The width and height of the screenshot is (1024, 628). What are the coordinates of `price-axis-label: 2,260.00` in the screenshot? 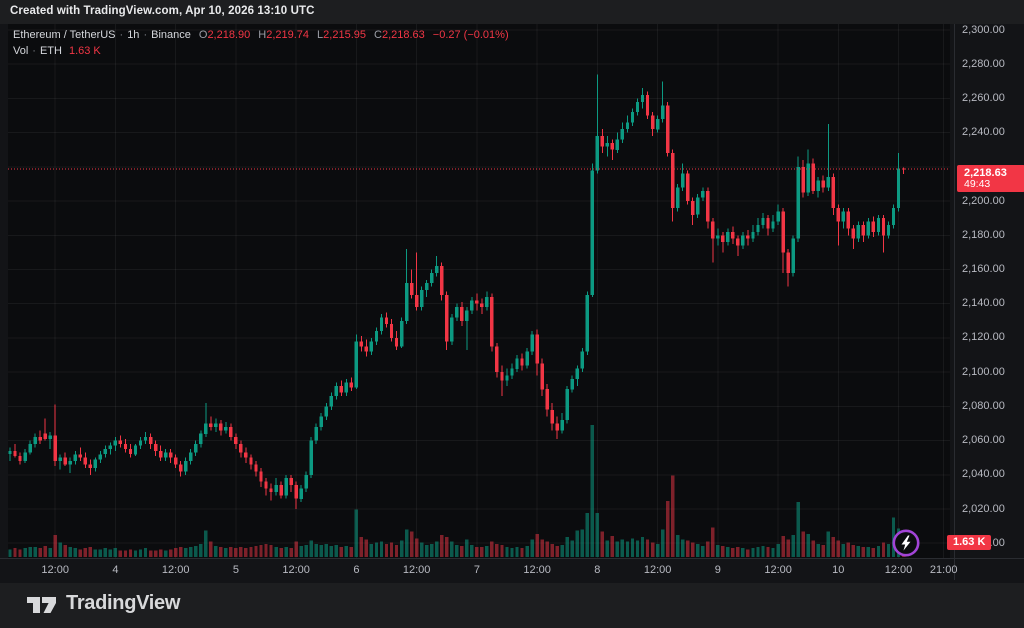 It's located at (983, 97).